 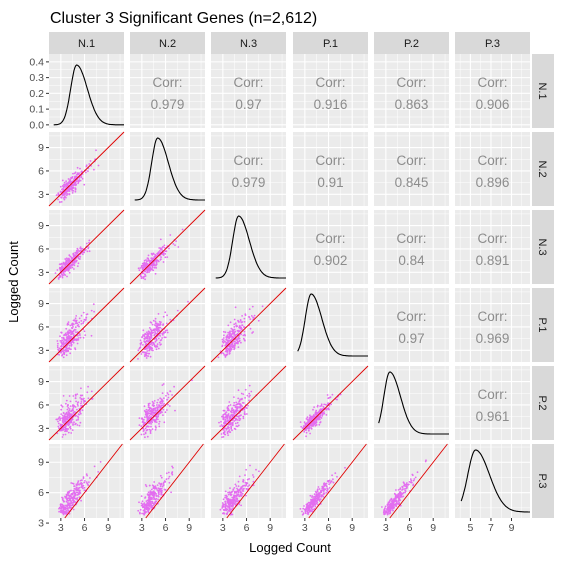 What do you see at coordinates (167, 325) in the screenshot?
I see `panel-p1-n2` at bounding box center [167, 325].